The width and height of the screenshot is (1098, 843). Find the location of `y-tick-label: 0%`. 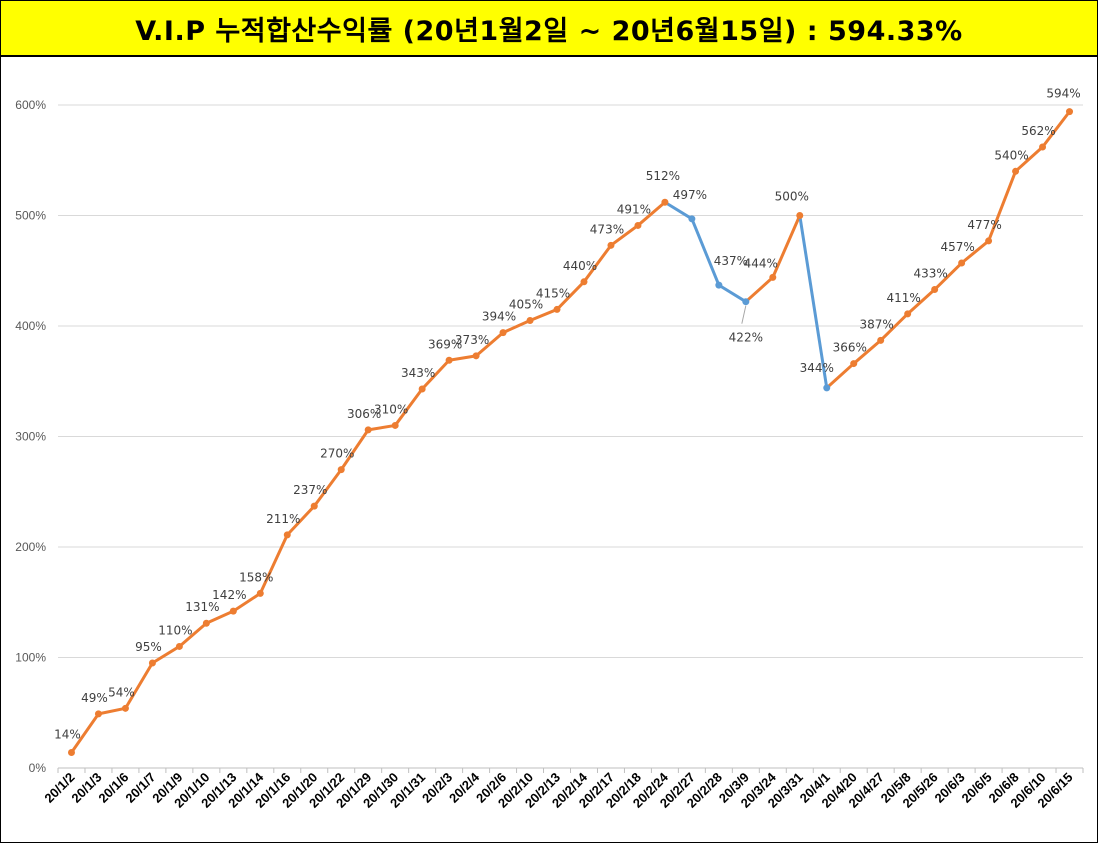

y-tick-label: 0% is located at coordinates (38, 768).